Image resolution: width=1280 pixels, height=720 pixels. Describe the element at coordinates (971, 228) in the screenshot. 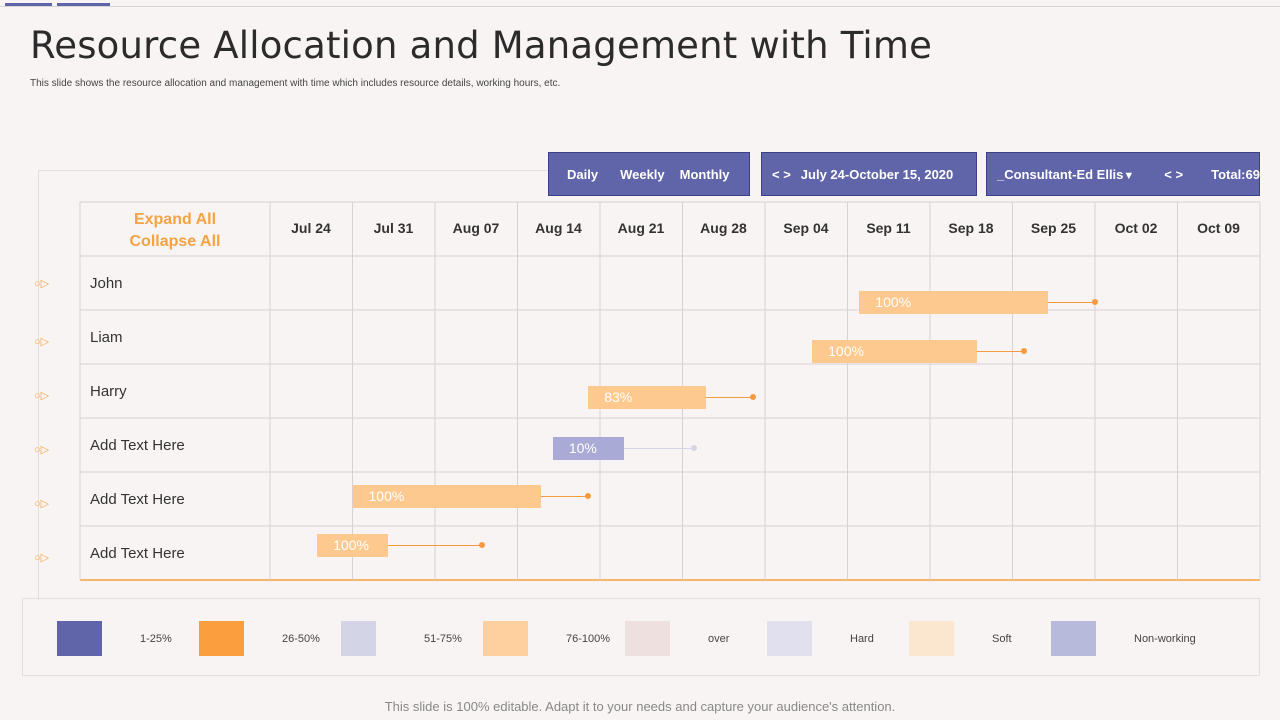

I see `date-column-label: Sep 18` at that location.